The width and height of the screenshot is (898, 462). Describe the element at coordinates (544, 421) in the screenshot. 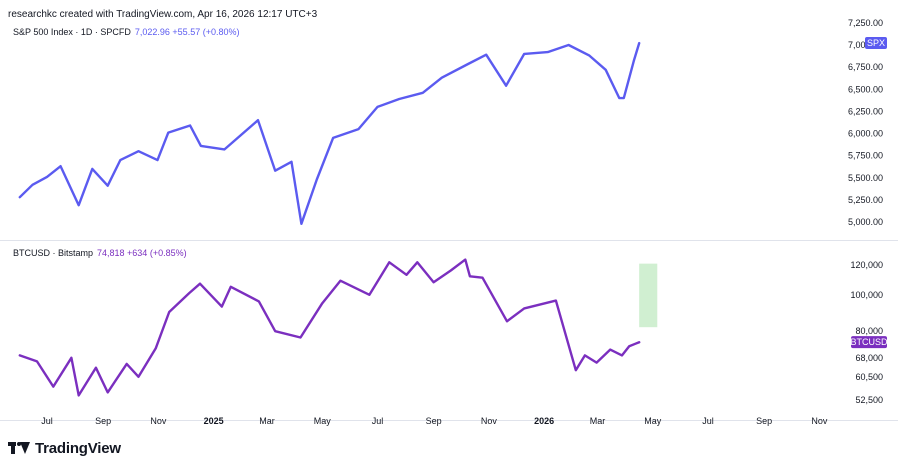

I see `time-tick-label: 2026` at that location.